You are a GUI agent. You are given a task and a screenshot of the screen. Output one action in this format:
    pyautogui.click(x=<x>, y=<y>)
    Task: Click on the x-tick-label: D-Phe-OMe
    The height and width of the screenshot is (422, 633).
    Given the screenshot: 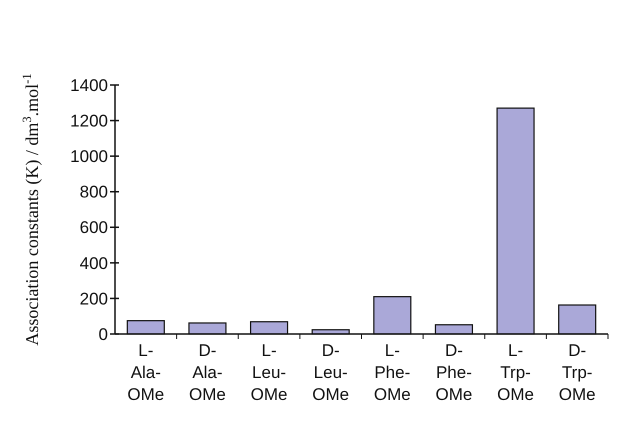 What is the action you would take?
    pyautogui.click(x=454, y=372)
    